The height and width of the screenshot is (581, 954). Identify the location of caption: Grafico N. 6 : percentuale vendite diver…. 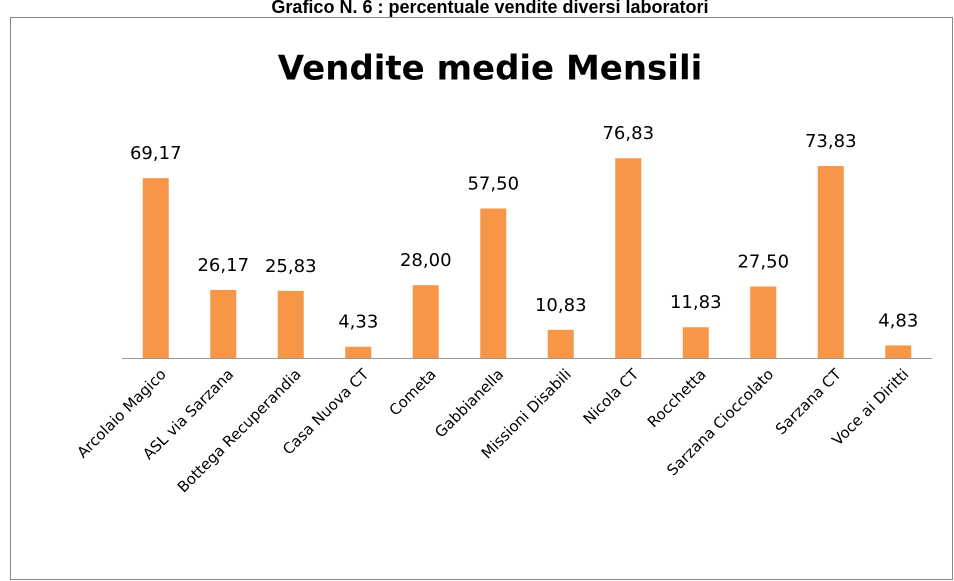
(489, 8).